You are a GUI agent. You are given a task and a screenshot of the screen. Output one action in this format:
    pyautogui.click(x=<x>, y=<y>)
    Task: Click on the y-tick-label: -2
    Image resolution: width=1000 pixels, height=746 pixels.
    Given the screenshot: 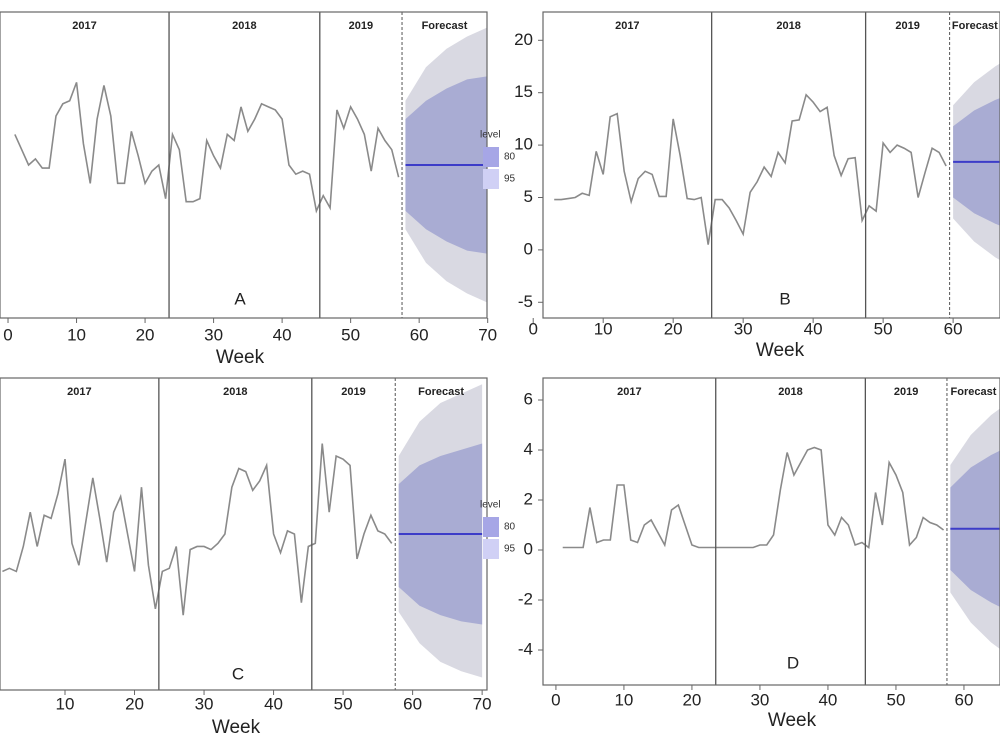 What is the action you would take?
    pyautogui.click(x=525, y=598)
    